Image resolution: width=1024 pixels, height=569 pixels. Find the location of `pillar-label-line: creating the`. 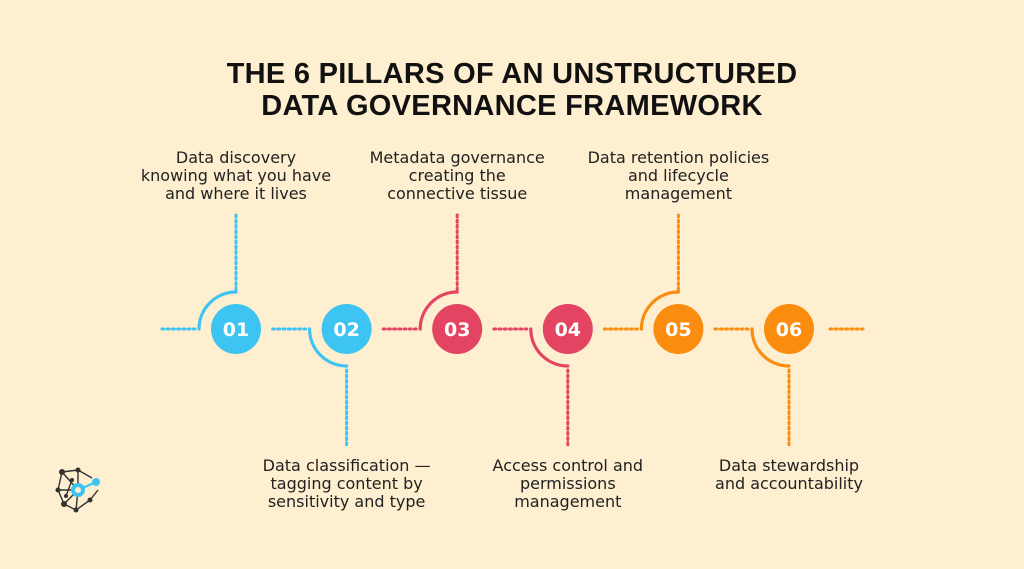

pillar-label-line: creating the is located at coordinates (457, 175).